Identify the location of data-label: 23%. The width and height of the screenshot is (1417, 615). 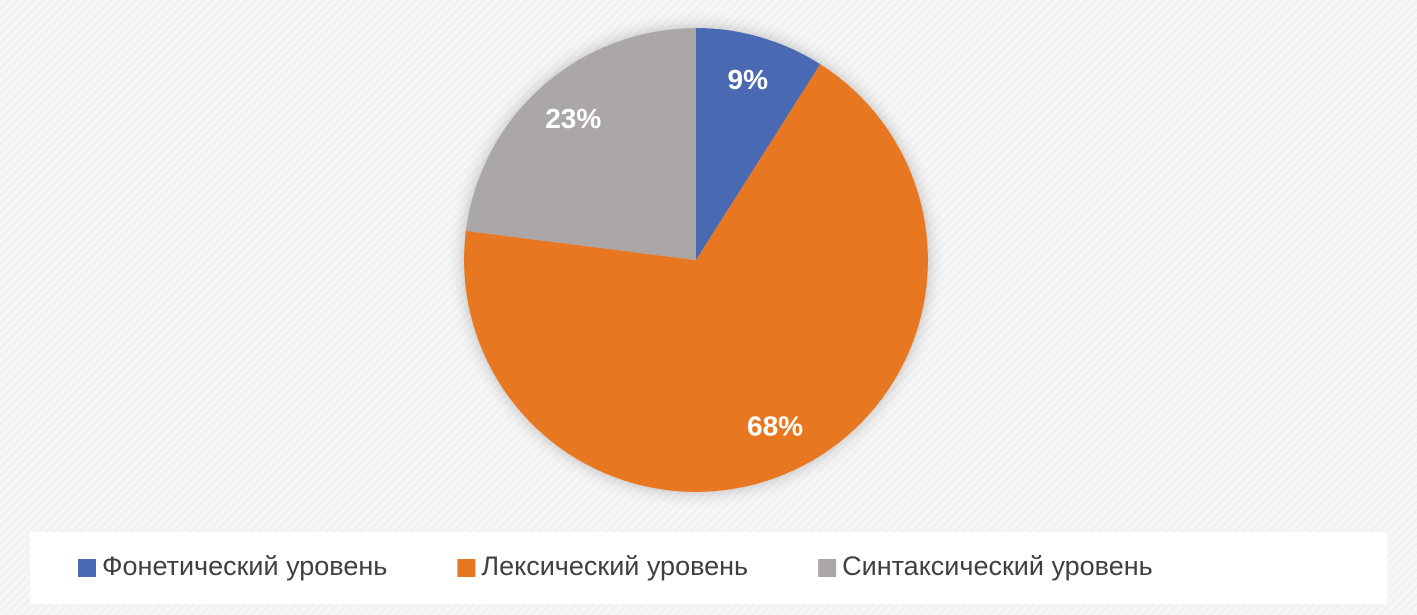
(573, 118).